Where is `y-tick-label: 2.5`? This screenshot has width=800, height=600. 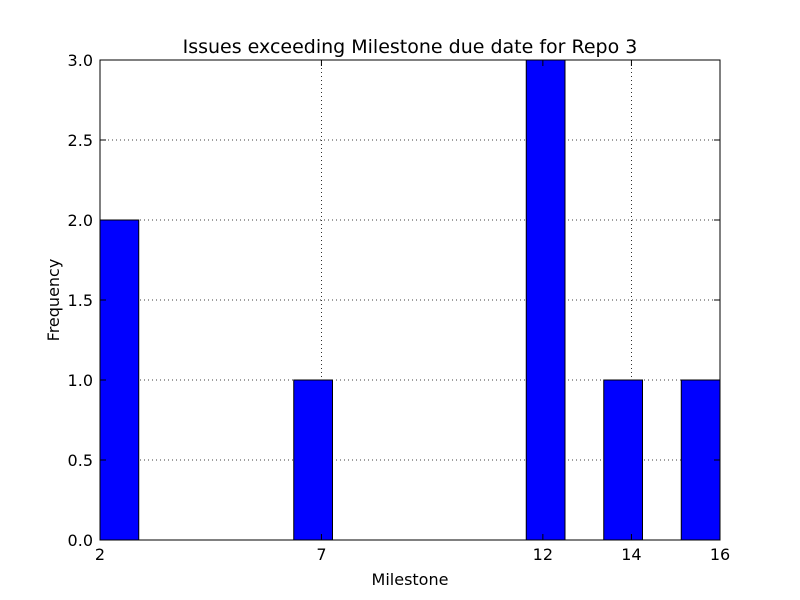 y-tick-label: 2.5 is located at coordinates (80, 140).